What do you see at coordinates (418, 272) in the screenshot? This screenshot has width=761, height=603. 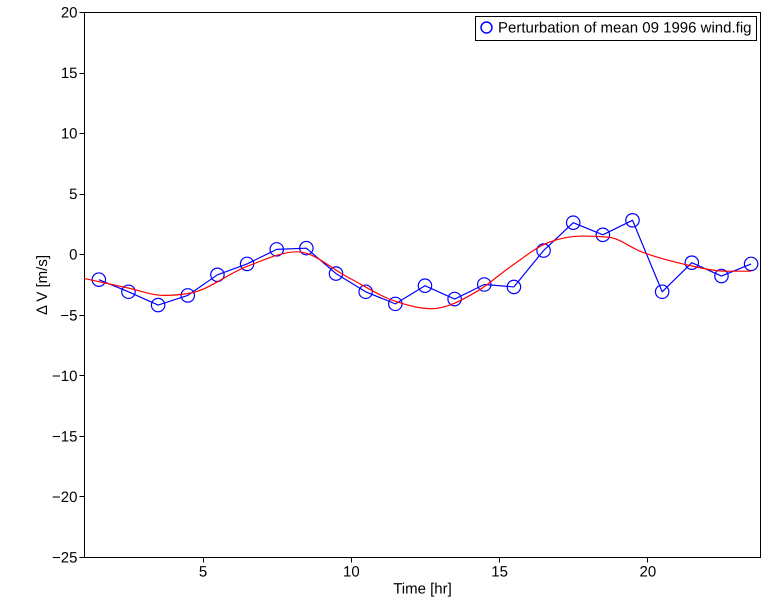 I see `line-series` at bounding box center [418, 272].